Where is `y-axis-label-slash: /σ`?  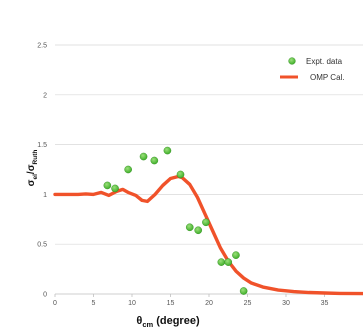
y-axis-label-slash: /σ is located at coordinates (31, 169).